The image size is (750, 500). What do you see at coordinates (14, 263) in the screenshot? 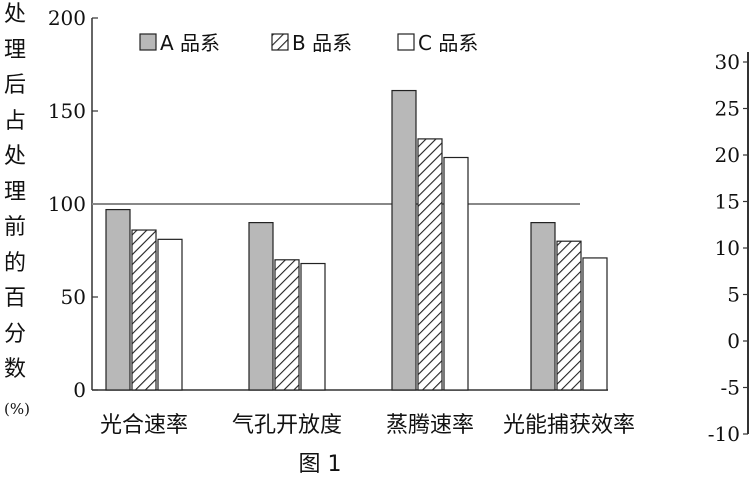
I see `y-axis-label-char: 的` at bounding box center [14, 263].